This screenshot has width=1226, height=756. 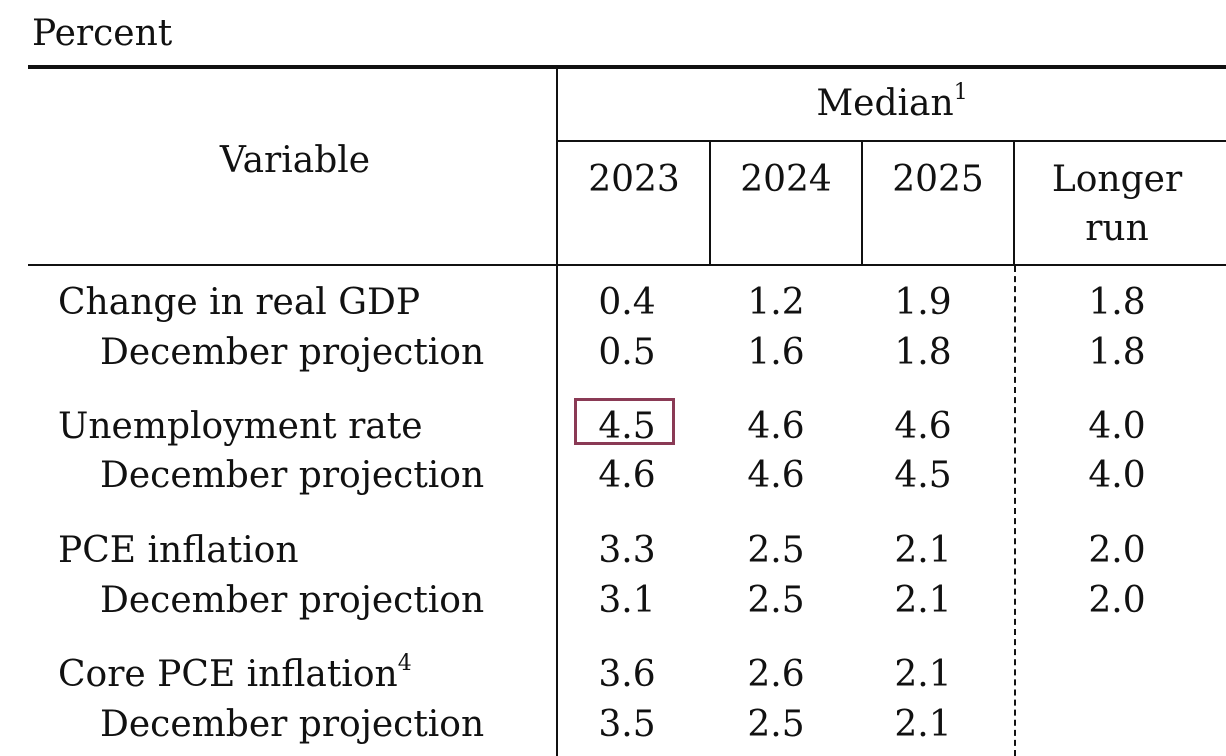 What do you see at coordinates (923, 426) in the screenshot?
I see `cell-unemployment-2025: 4.6` at bounding box center [923, 426].